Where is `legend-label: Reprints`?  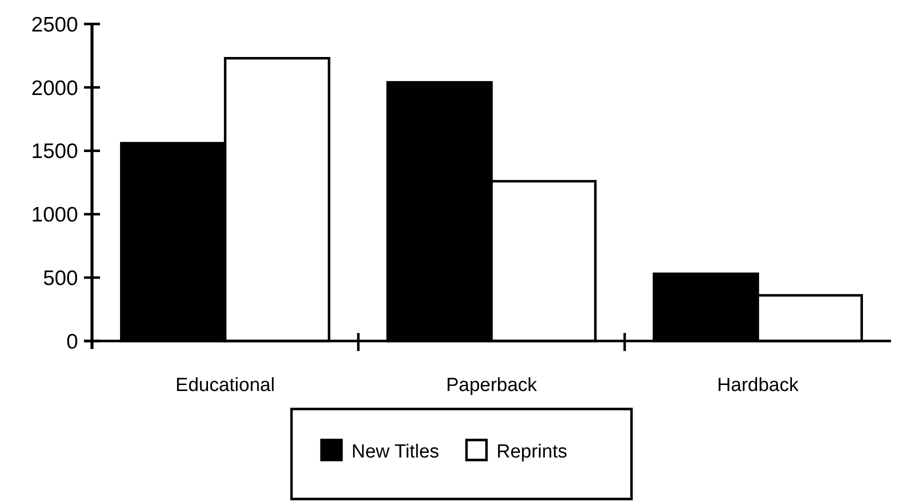 legend-label: Reprints is located at coordinates (532, 452).